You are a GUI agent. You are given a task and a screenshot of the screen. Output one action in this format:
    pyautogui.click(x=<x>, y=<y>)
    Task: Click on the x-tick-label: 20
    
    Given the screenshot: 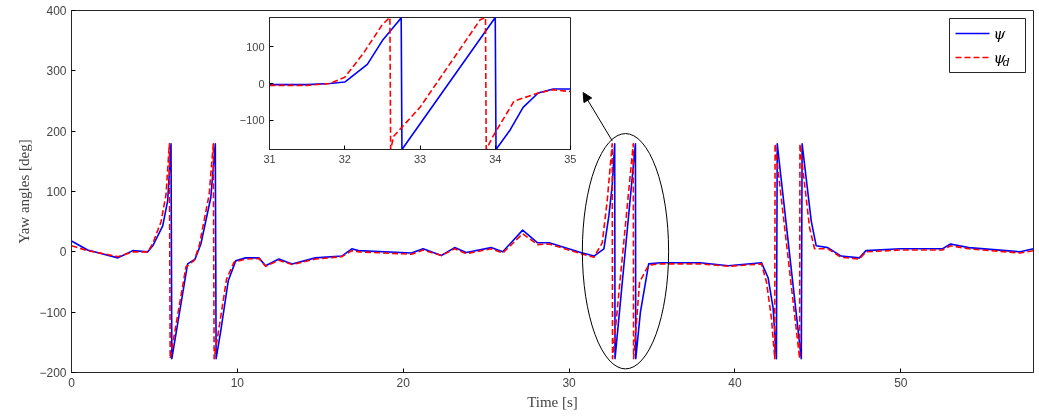 What is the action you would take?
    pyautogui.click(x=403, y=382)
    